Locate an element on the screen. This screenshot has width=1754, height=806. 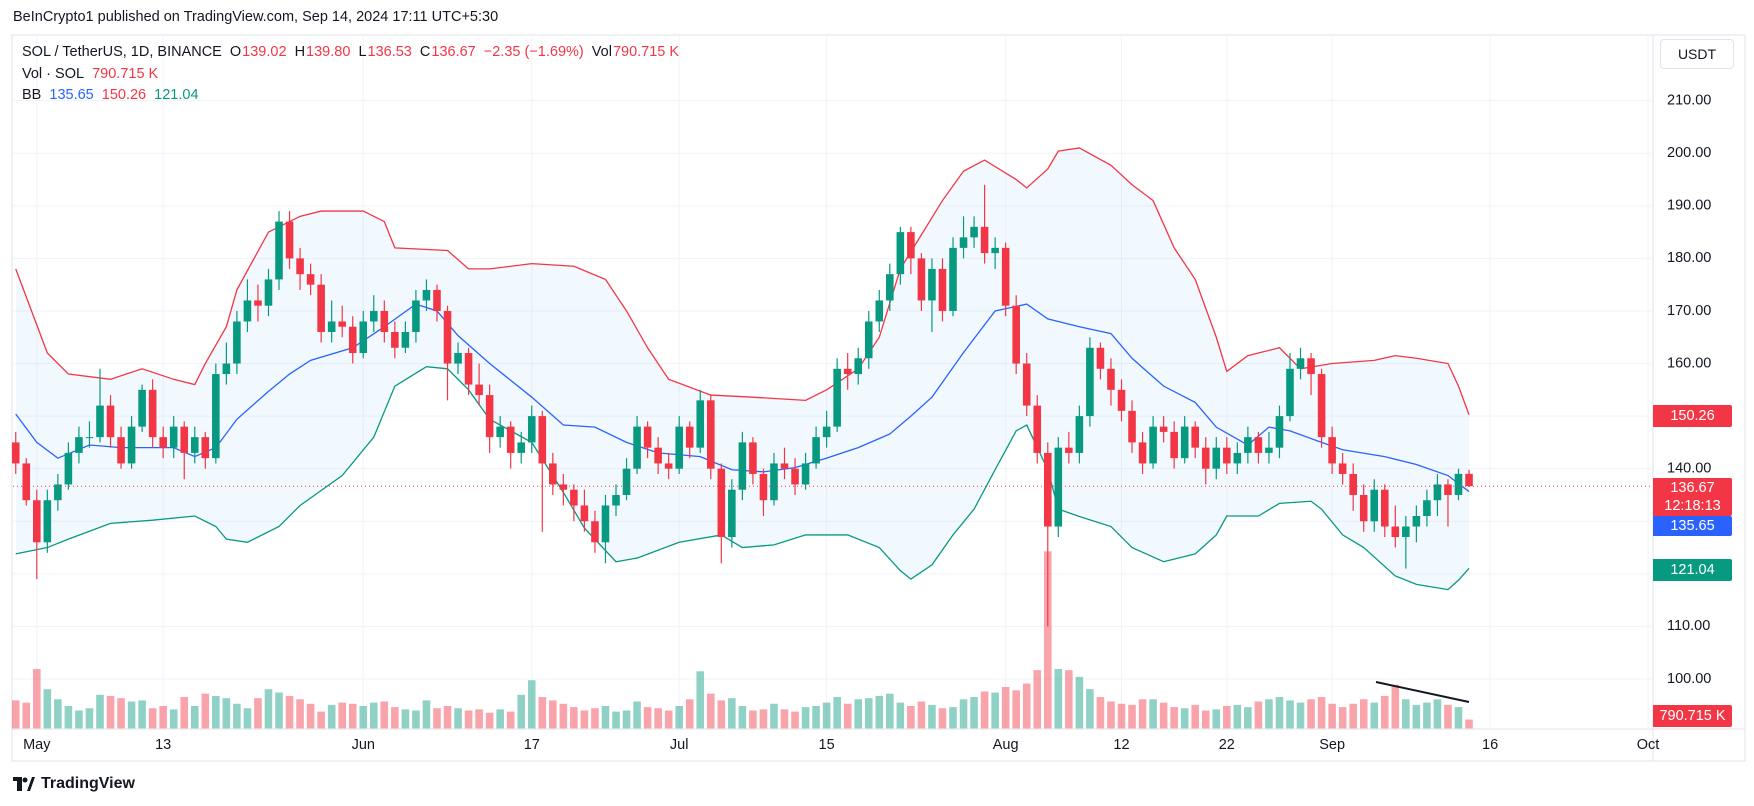
y-tick-label: 160.00 is located at coordinates (1689, 363).